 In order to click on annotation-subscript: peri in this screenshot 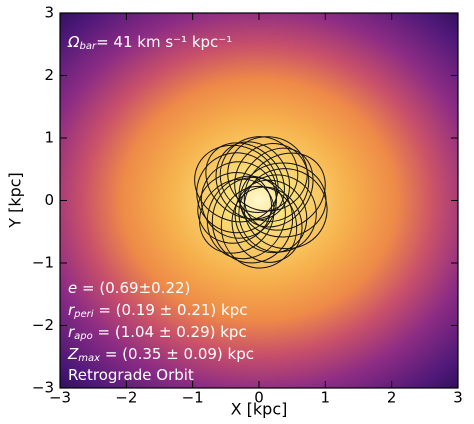, I will do `click(83, 314)`.